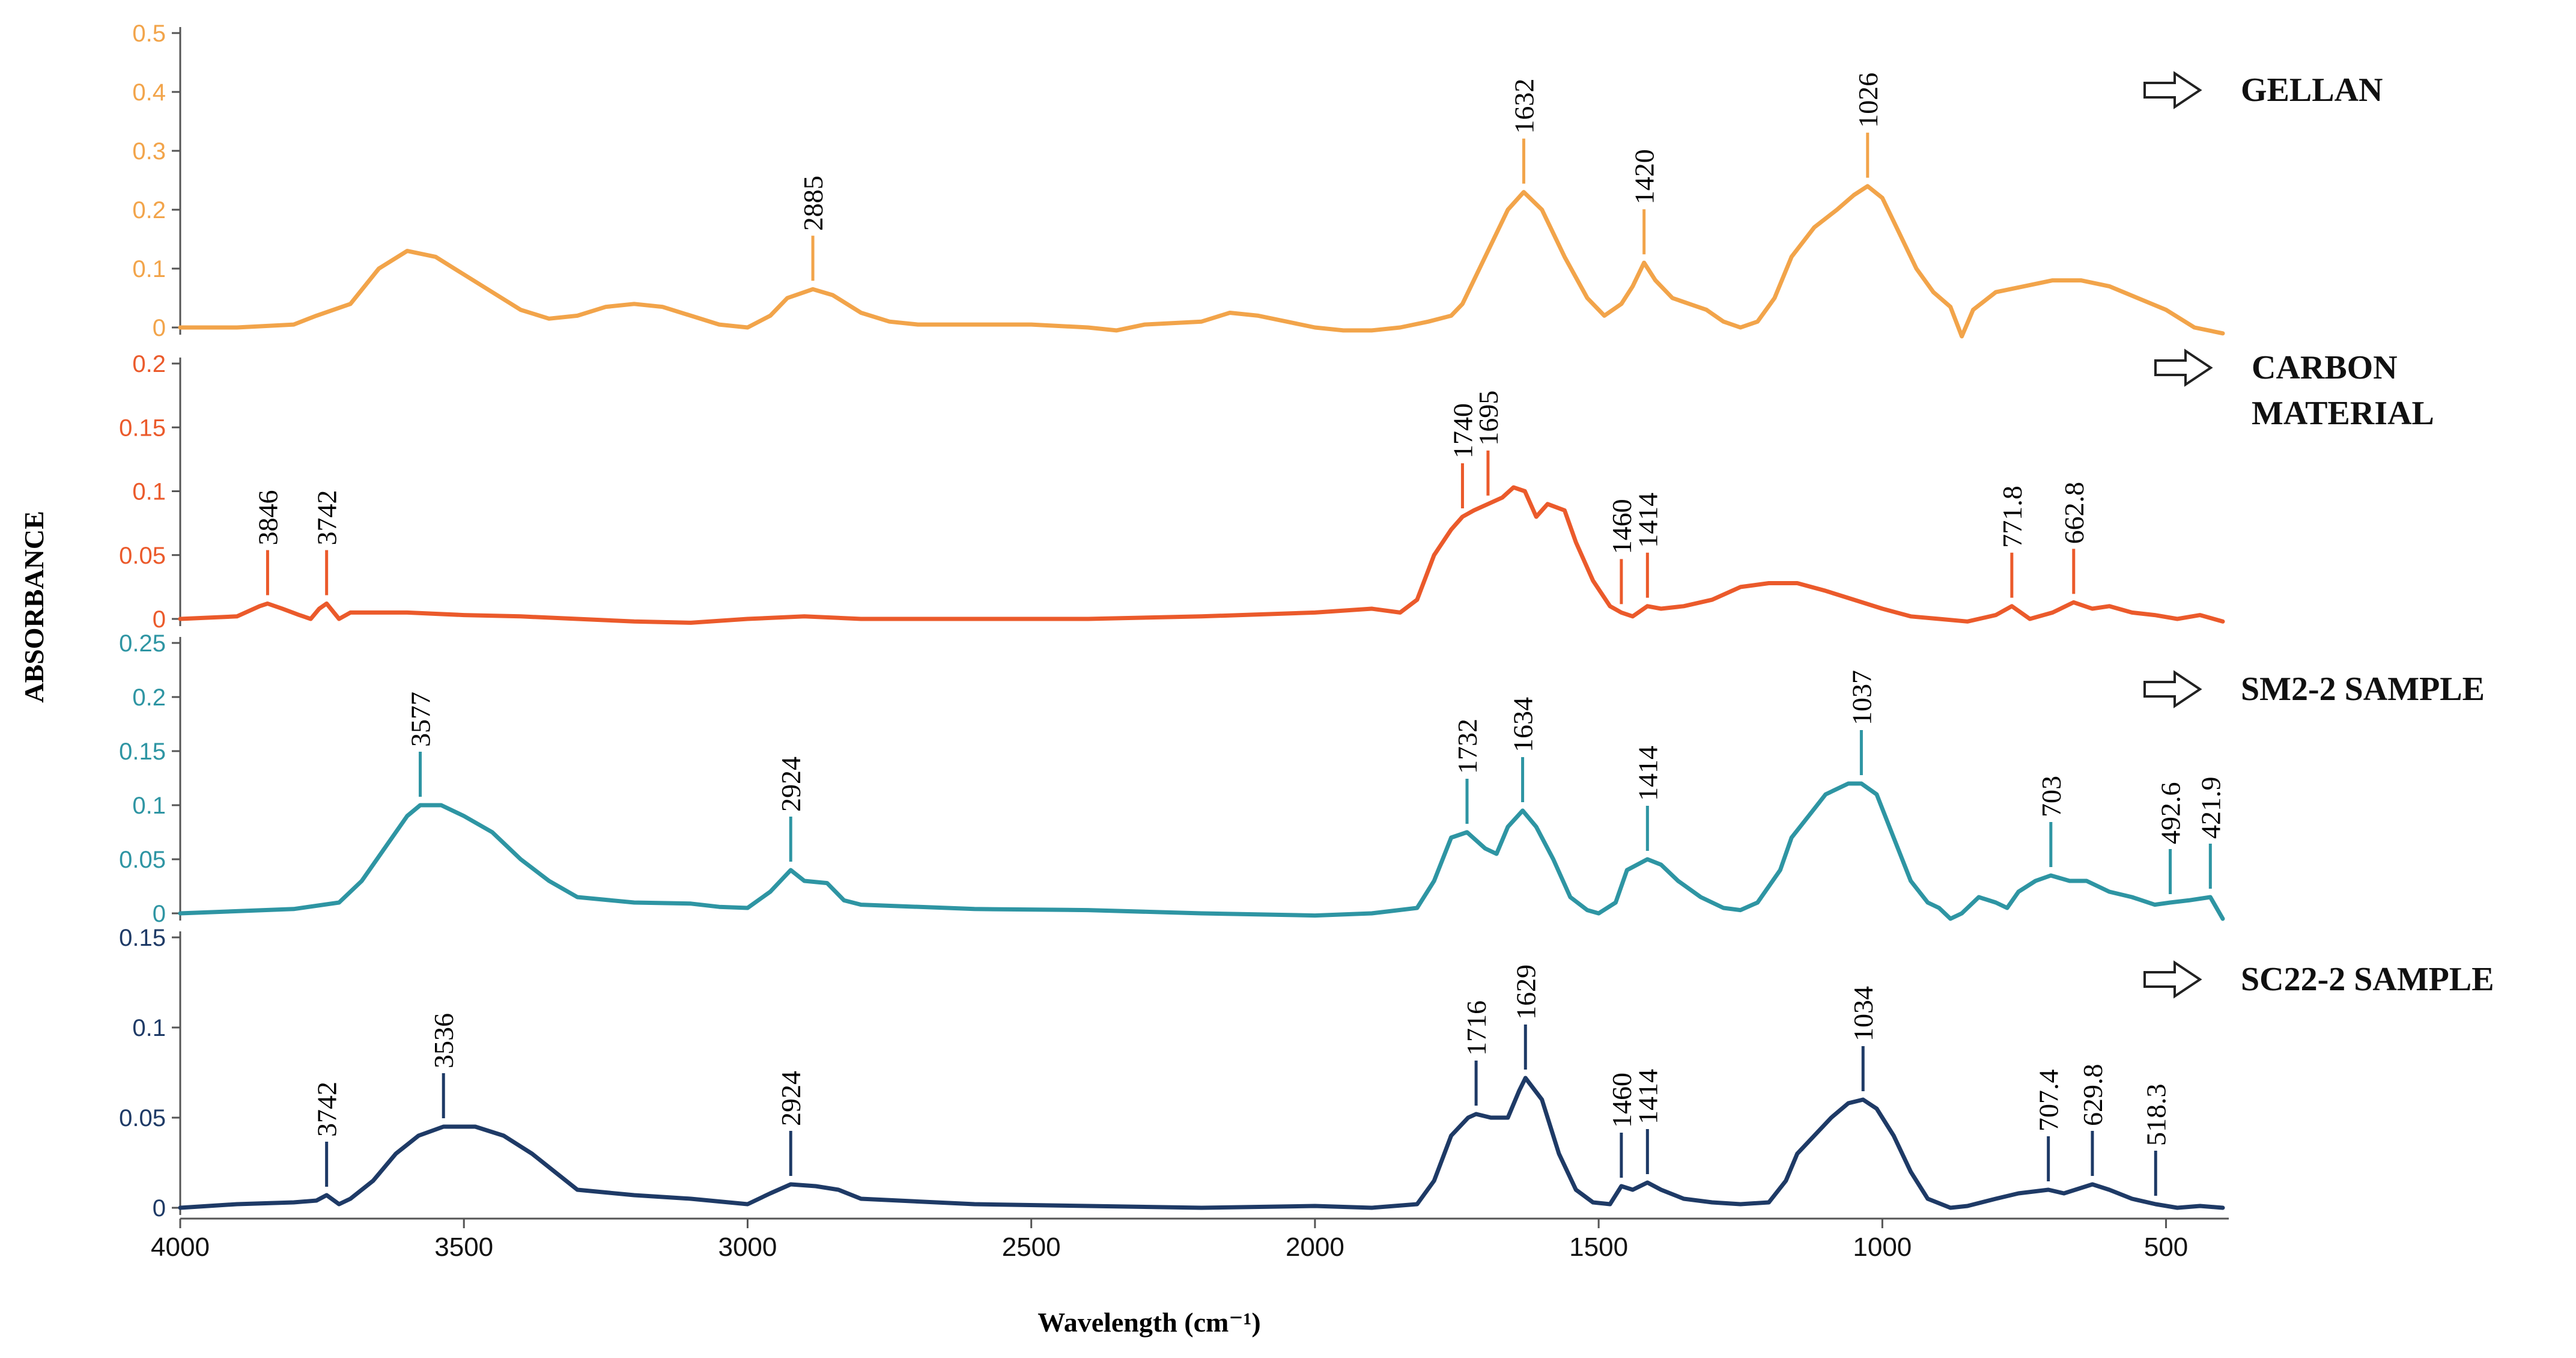 The image size is (2576, 1358). What do you see at coordinates (1202, 555) in the screenshot?
I see `spectrum-line-carbon` at bounding box center [1202, 555].